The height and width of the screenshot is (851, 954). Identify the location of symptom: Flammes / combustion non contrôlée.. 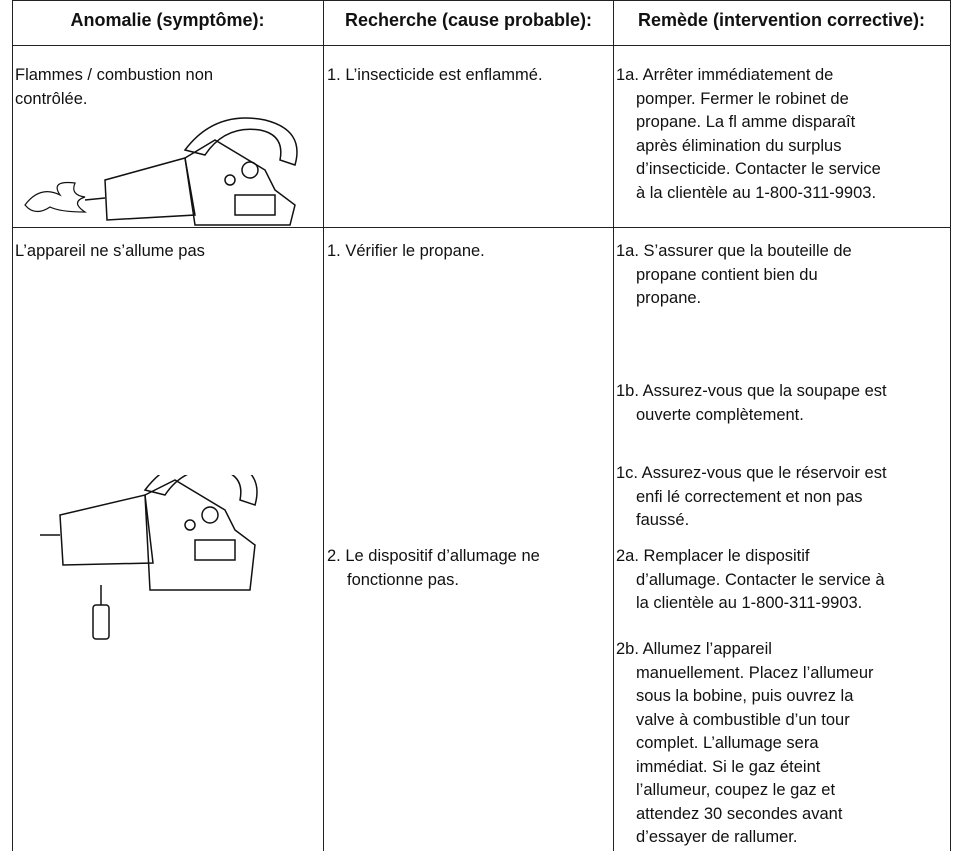
(114, 87).